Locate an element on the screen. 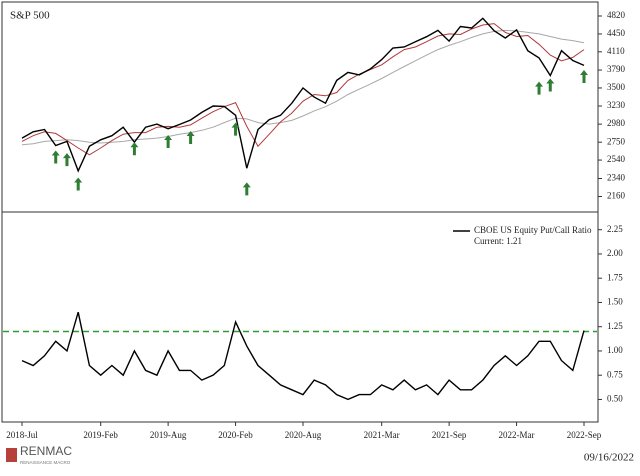  brand: RENMAC is located at coordinates (46, 451).